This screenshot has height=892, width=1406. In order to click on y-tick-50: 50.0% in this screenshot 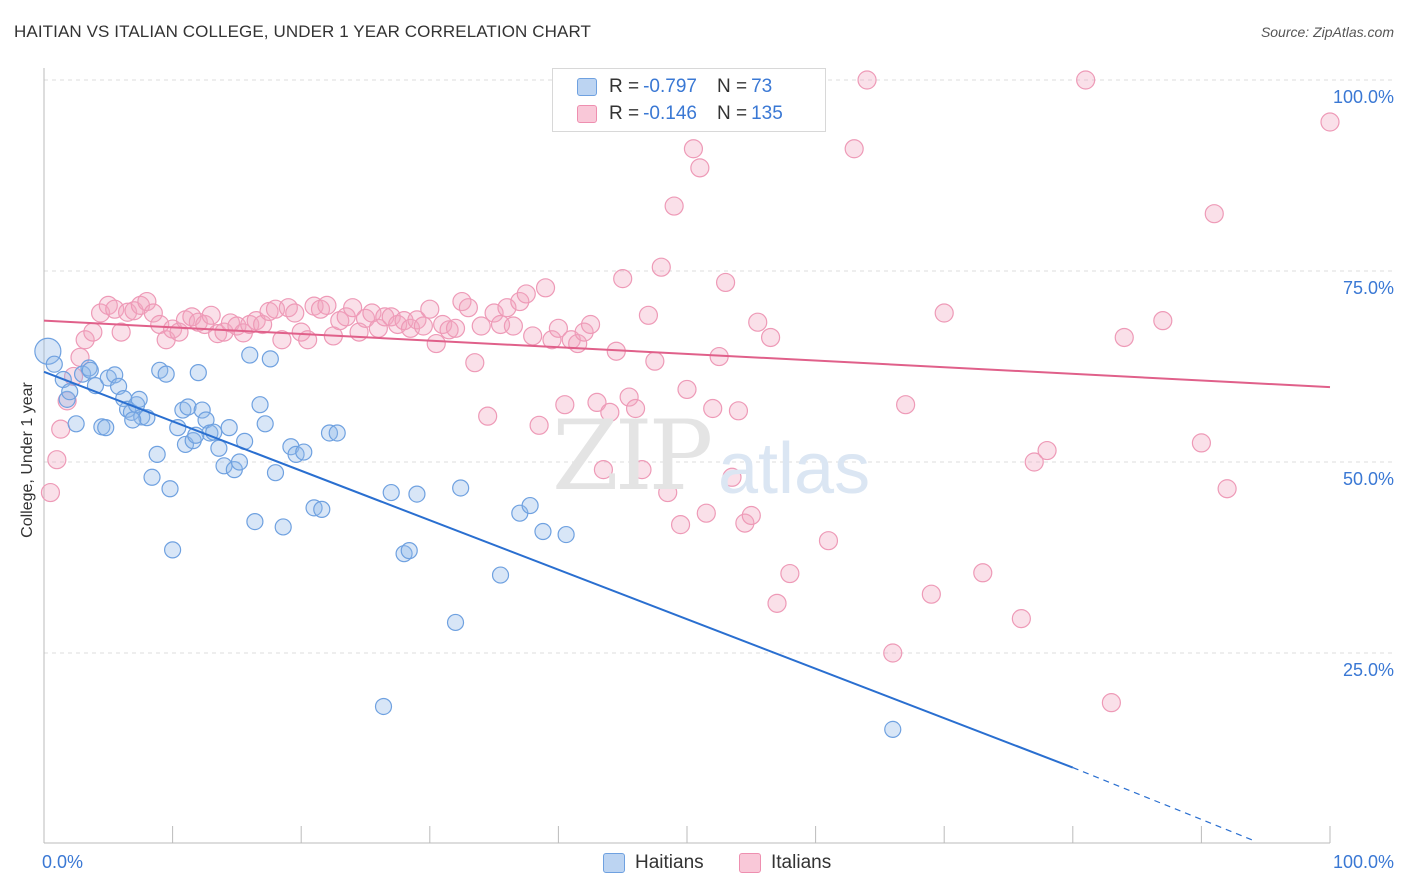, I will do `click(1368, 479)`.